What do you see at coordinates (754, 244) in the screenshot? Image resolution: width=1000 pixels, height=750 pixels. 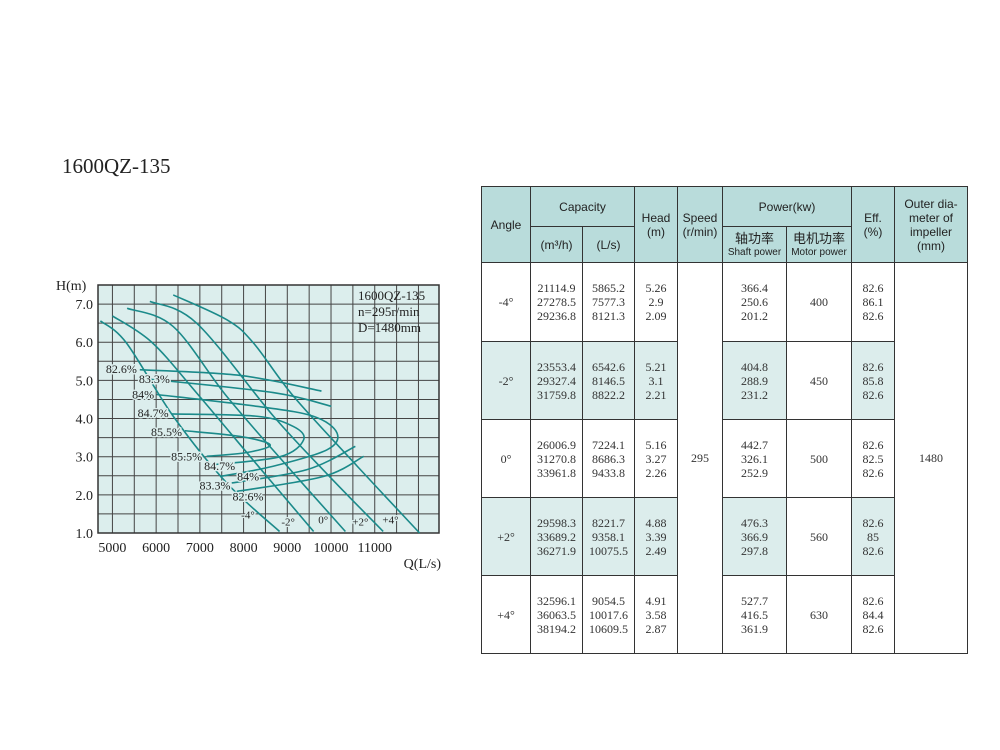 I see `header-shaft-power: 轴功率 Shaft power` at bounding box center [754, 244].